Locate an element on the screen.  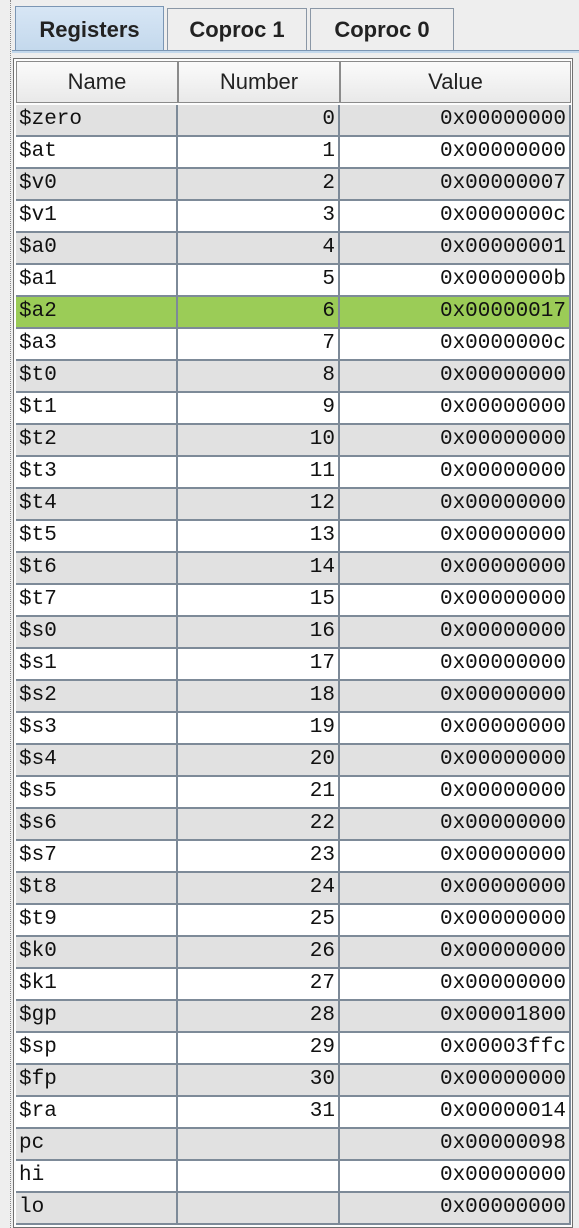
table-row: $s4 20 0x00000000 is located at coordinates (293, 761).